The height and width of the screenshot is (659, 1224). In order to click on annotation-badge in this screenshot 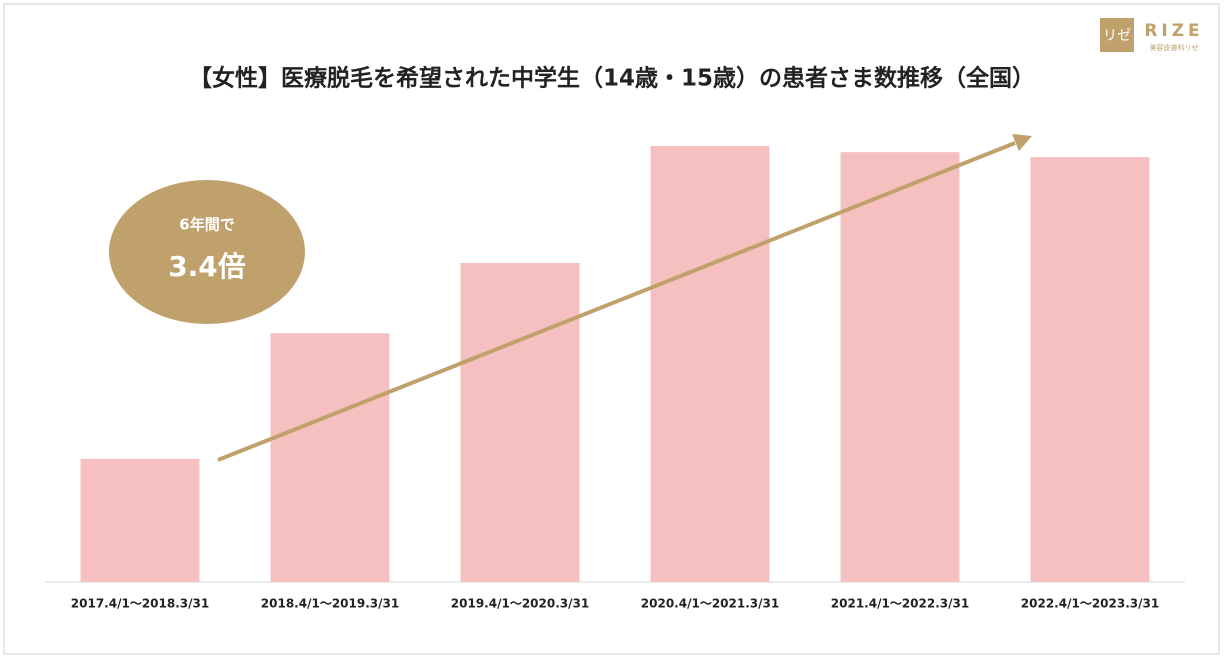, I will do `click(207, 252)`.